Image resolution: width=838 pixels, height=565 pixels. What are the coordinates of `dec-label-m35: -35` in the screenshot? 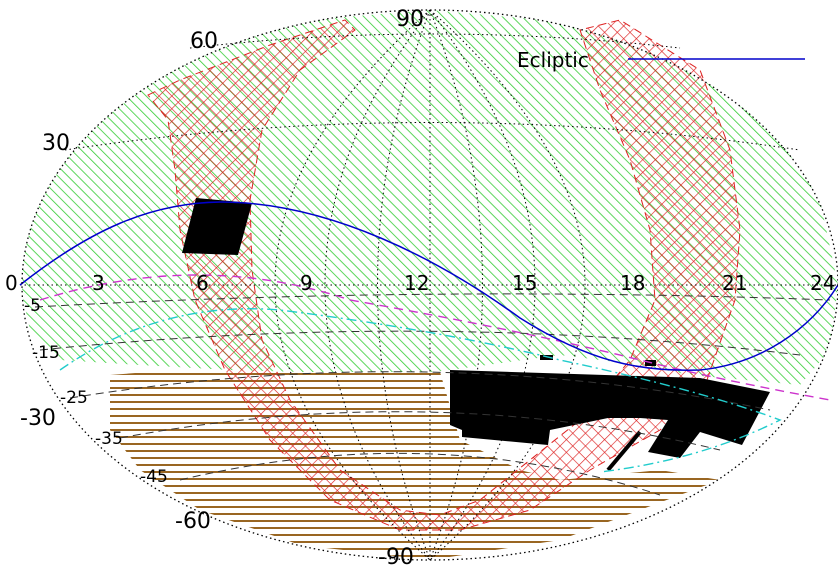 It's located at (109, 439).